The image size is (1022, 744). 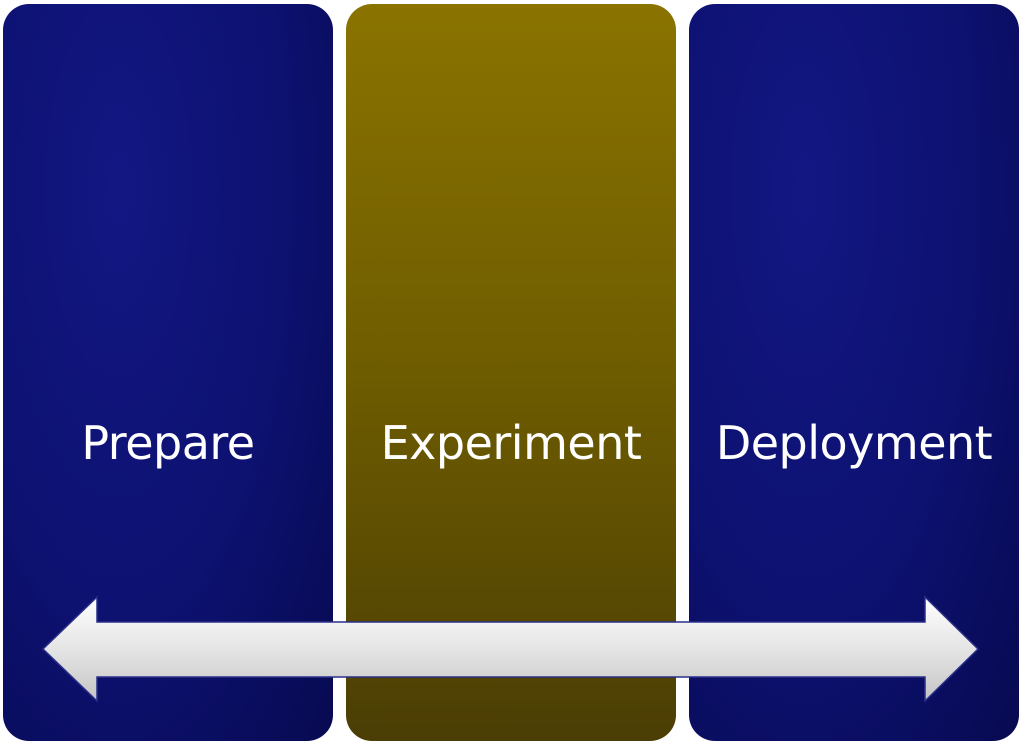 I want to click on phase-label-deployment: Deployment, so click(x=854, y=443).